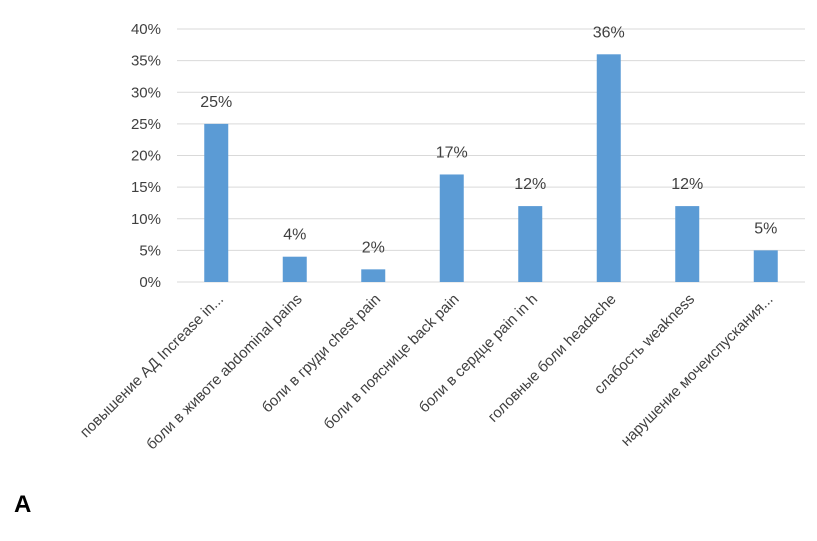  I want to click on data-label: 25%, so click(216, 102).